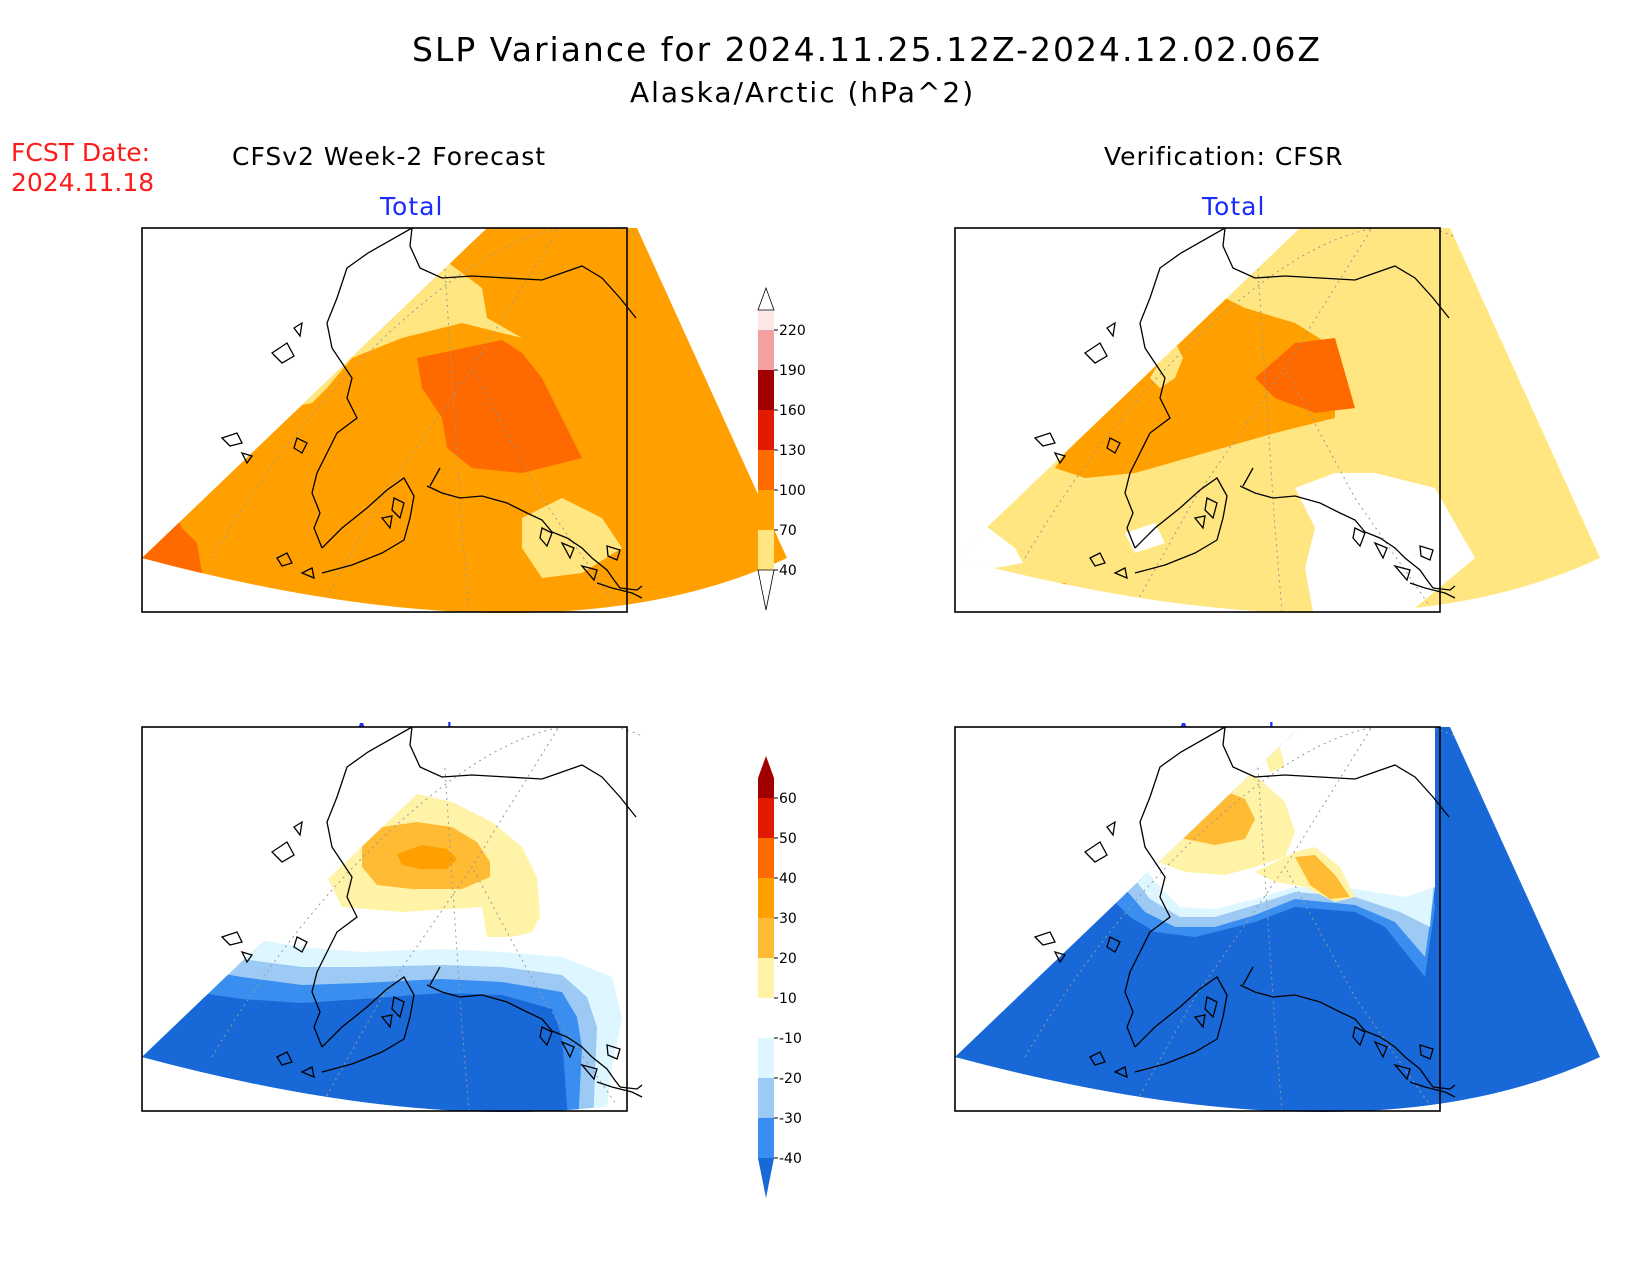 The width and height of the screenshot is (1650, 1275). I want to click on colorbar-anomaly-label: -10, so click(790, 1039).